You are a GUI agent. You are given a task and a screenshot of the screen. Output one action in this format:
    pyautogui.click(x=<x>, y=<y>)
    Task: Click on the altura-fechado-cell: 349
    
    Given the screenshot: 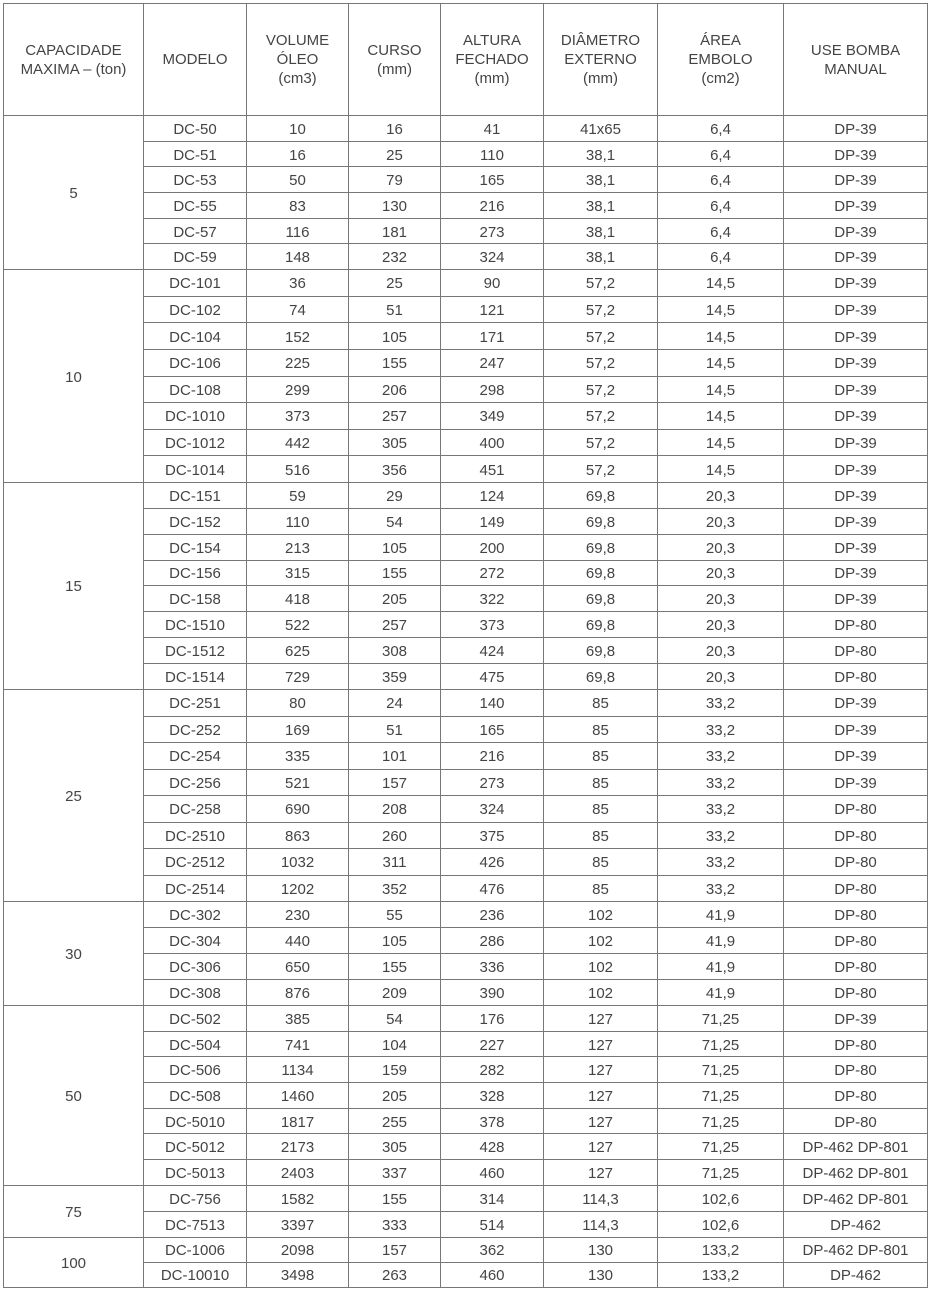 What is the action you would take?
    pyautogui.click(x=492, y=416)
    